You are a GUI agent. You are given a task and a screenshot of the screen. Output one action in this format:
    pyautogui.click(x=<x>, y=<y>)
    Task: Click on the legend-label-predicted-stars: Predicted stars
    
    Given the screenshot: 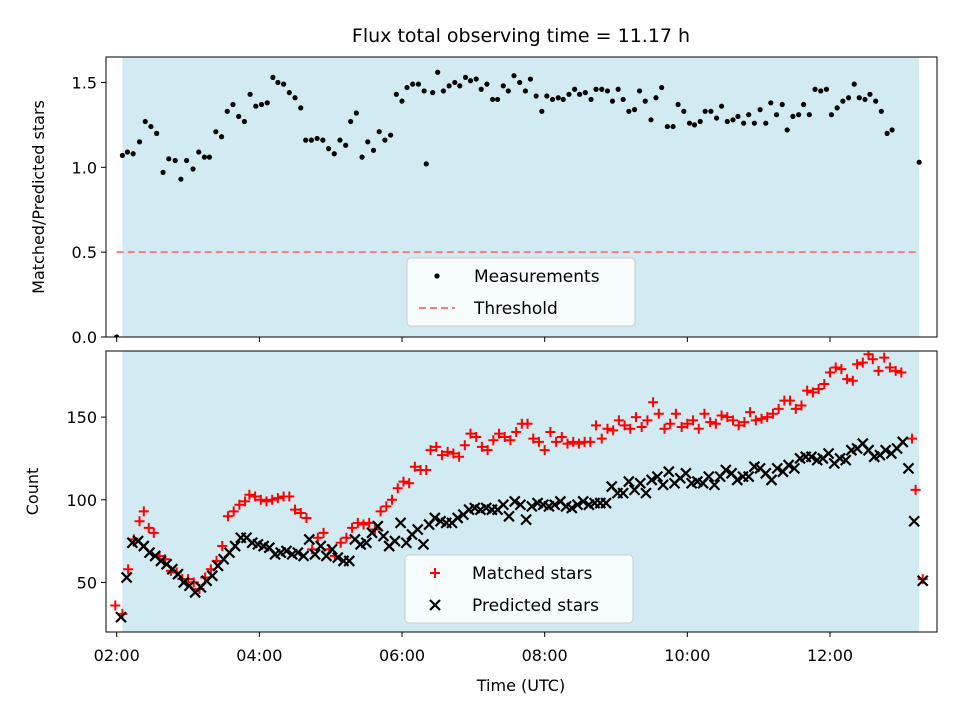 What is the action you would take?
    pyautogui.click(x=535, y=606)
    